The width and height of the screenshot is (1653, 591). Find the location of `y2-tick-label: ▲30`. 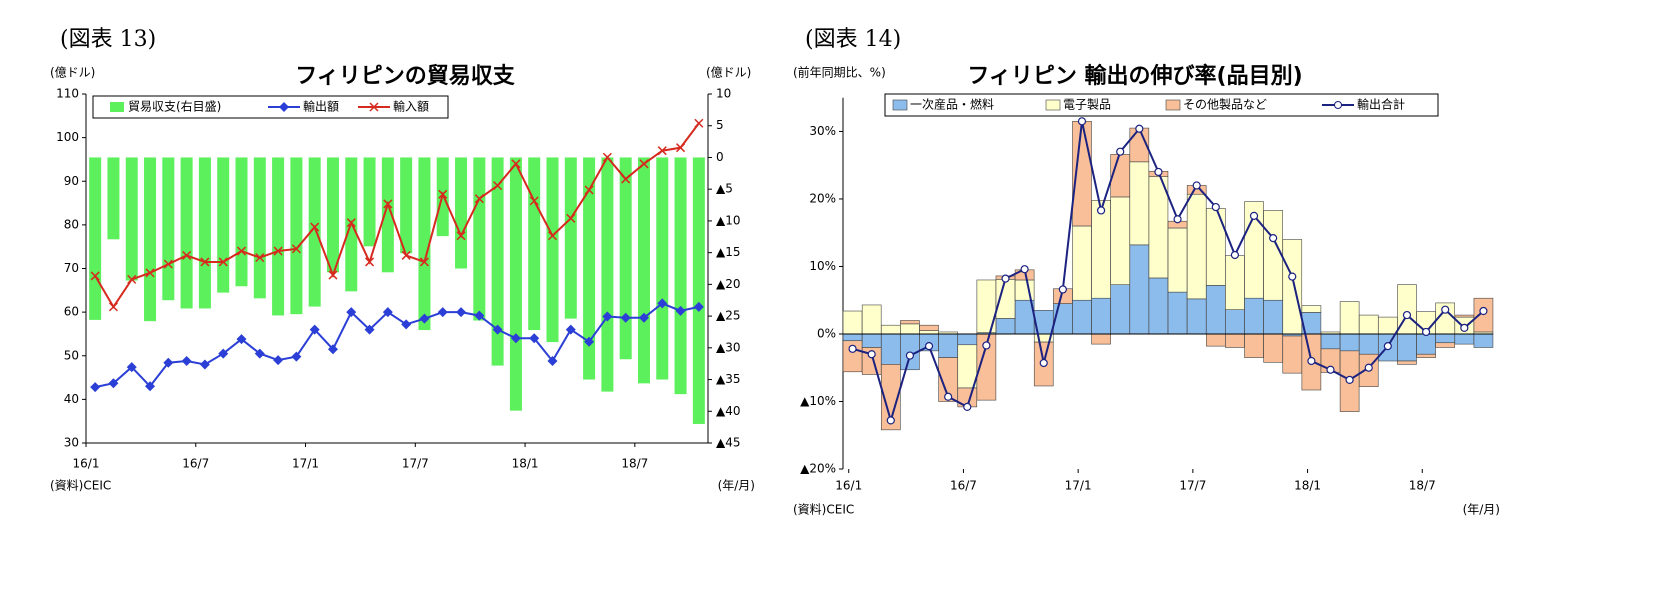

y2-tick-label: ▲30 is located at coordinates (728, 347).